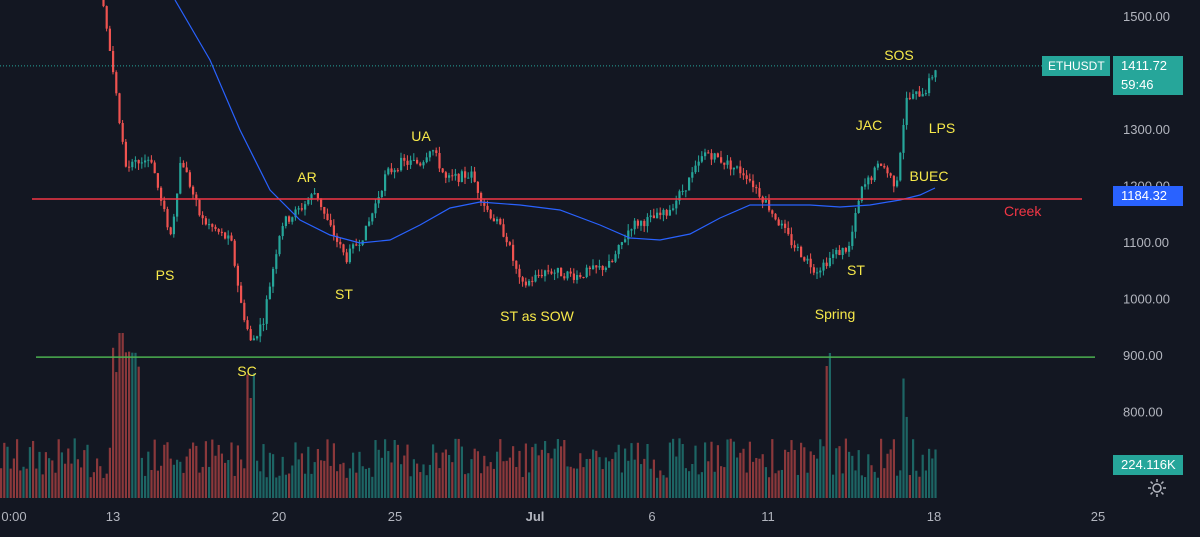 The image size is (1200, 537). I want to click on last-price-label: 1411.72, so click(1148, 66).